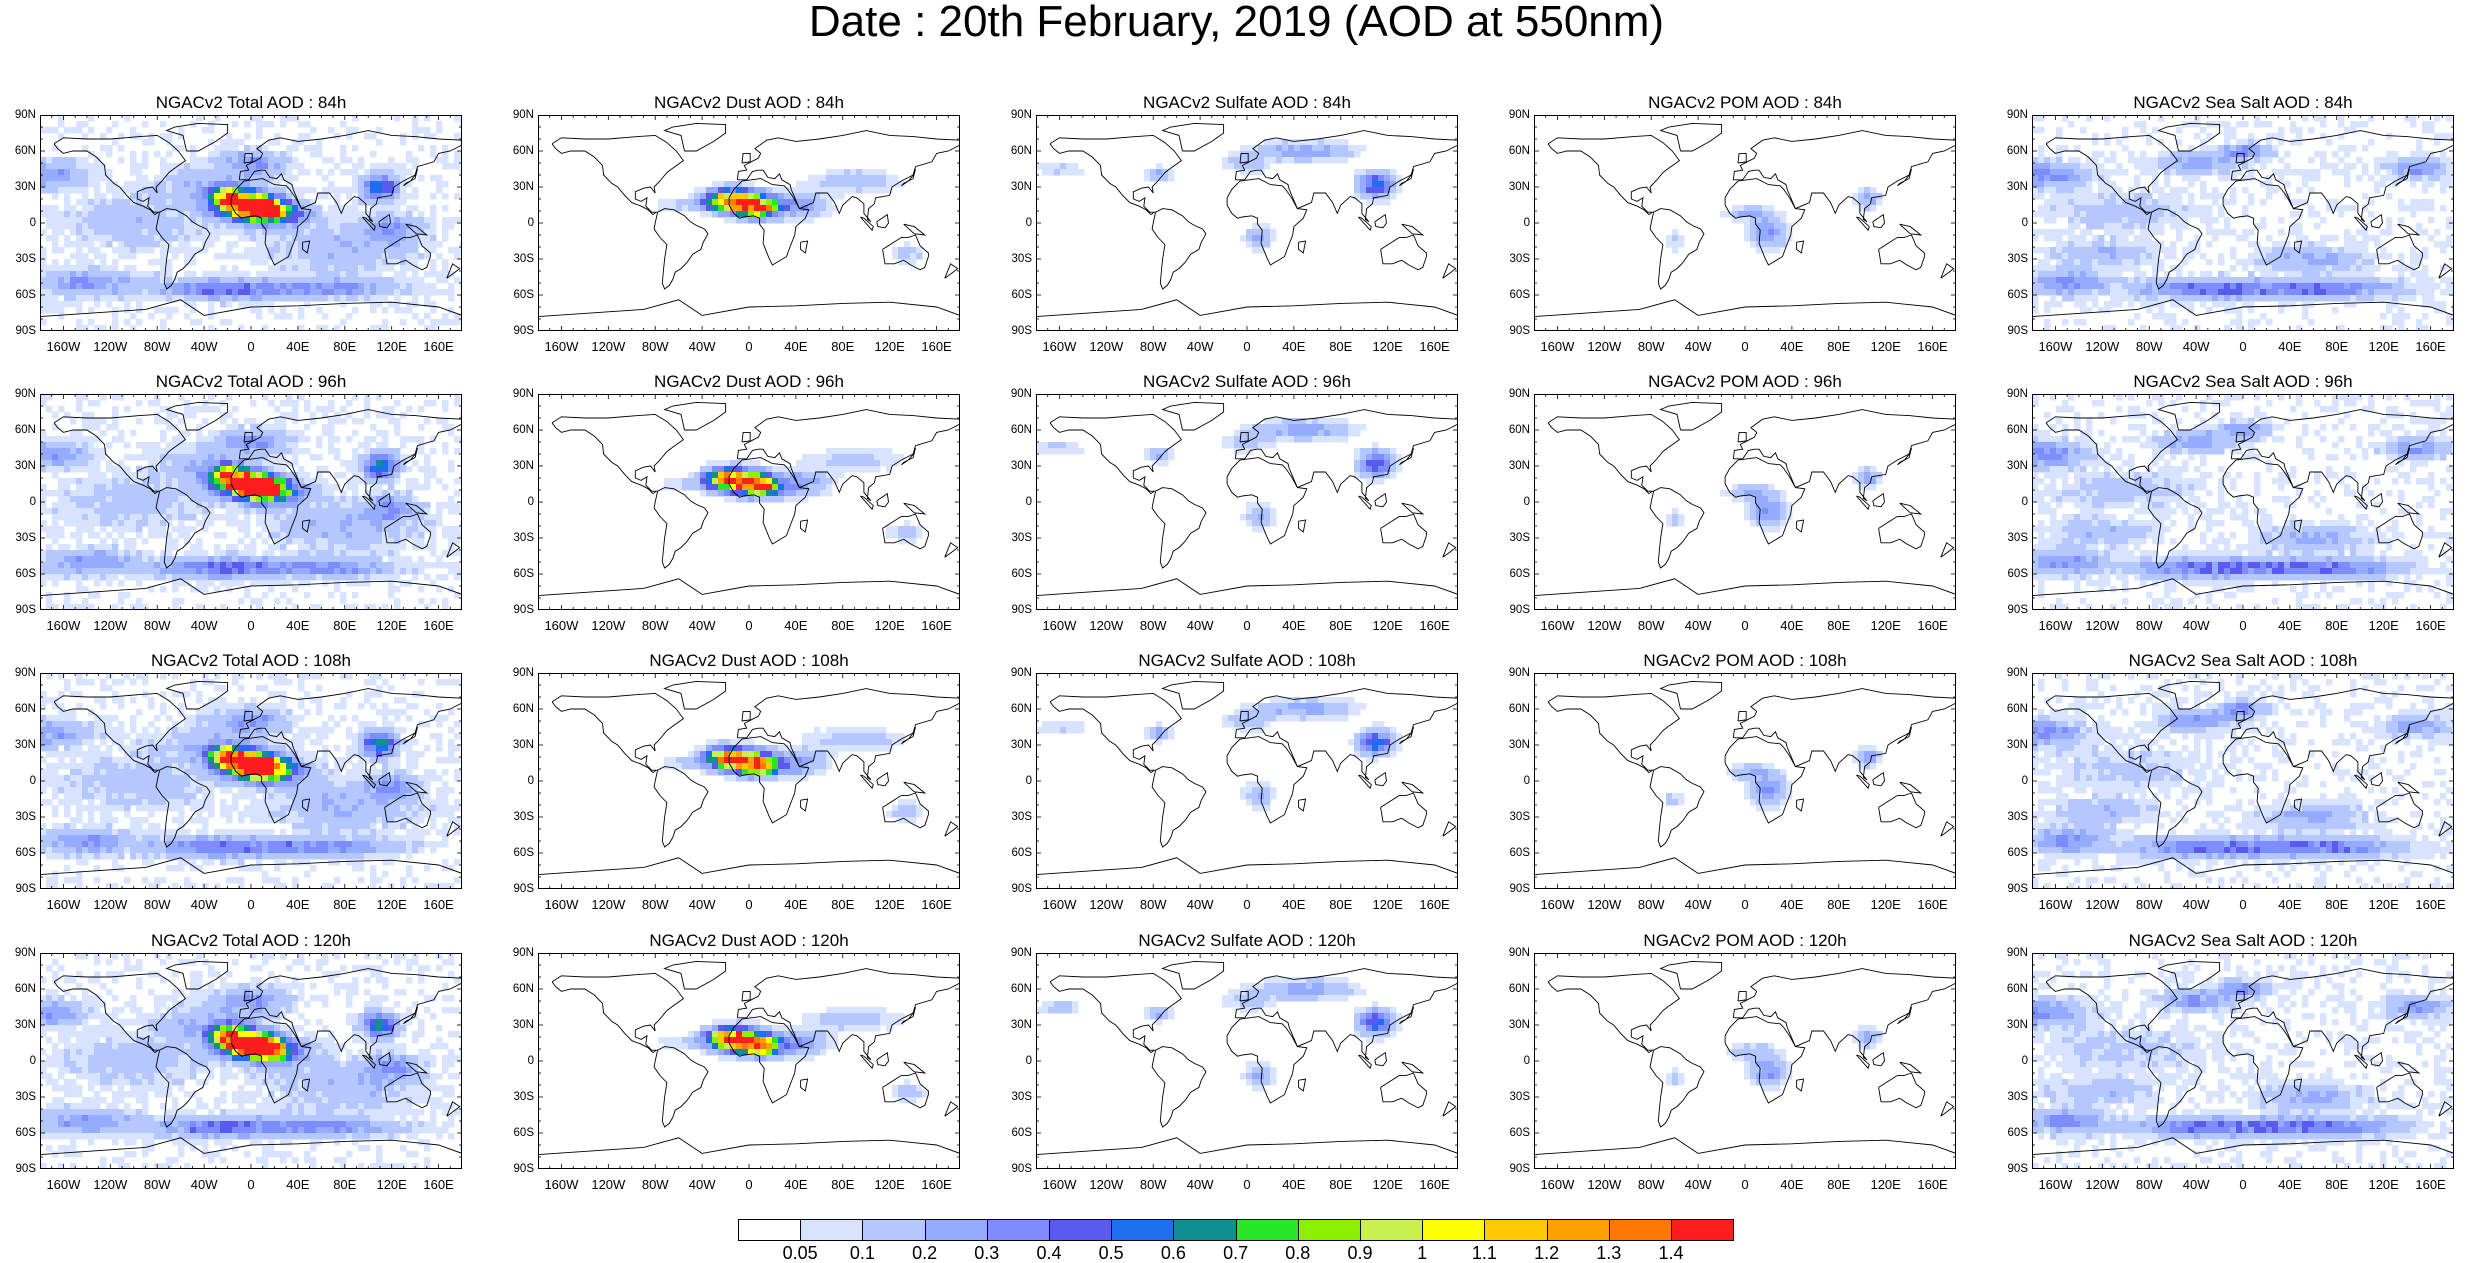  I want to click on colorbar-label: 0.3, so click(987, 1253).